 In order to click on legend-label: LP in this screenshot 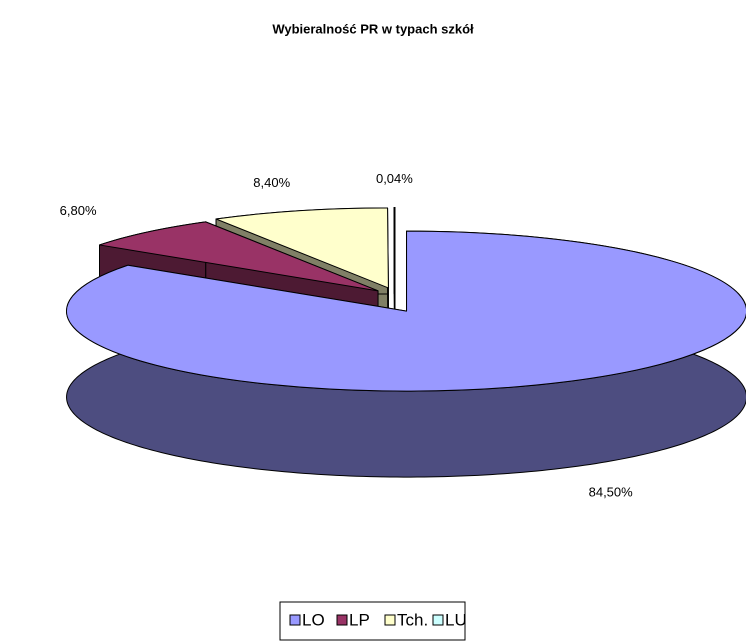, I will do `click(359, 619)`.